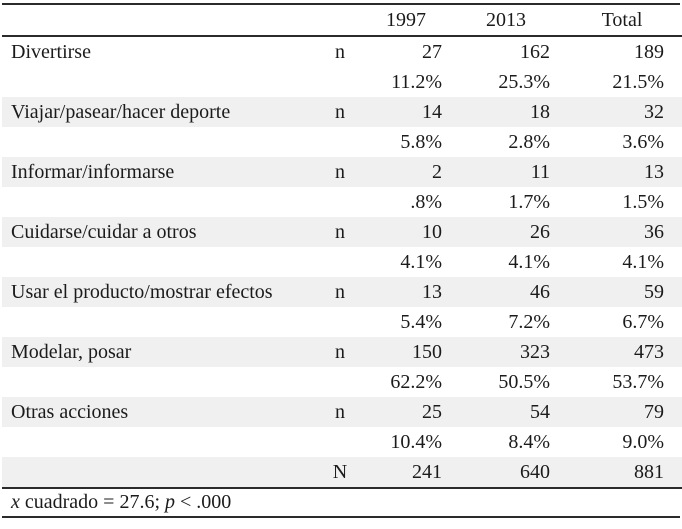 The image size is (682, 529). Describe the element at coordinates (621, 21) in the screenshot. I see `col-header-total: Total` at that location.